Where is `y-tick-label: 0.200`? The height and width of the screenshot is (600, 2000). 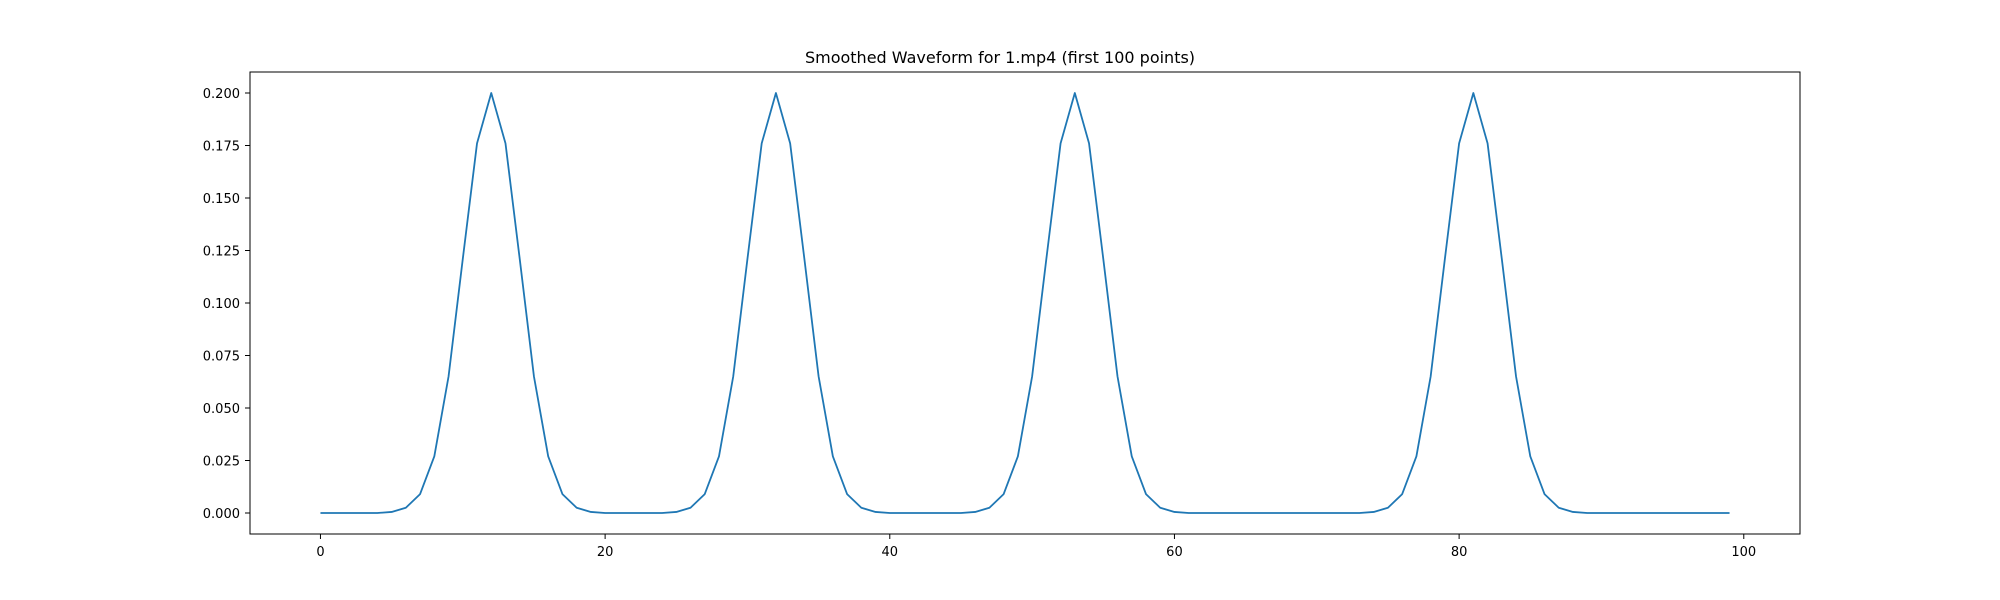
y-tick-label: 0.200 is located at coordinates (221, 94).